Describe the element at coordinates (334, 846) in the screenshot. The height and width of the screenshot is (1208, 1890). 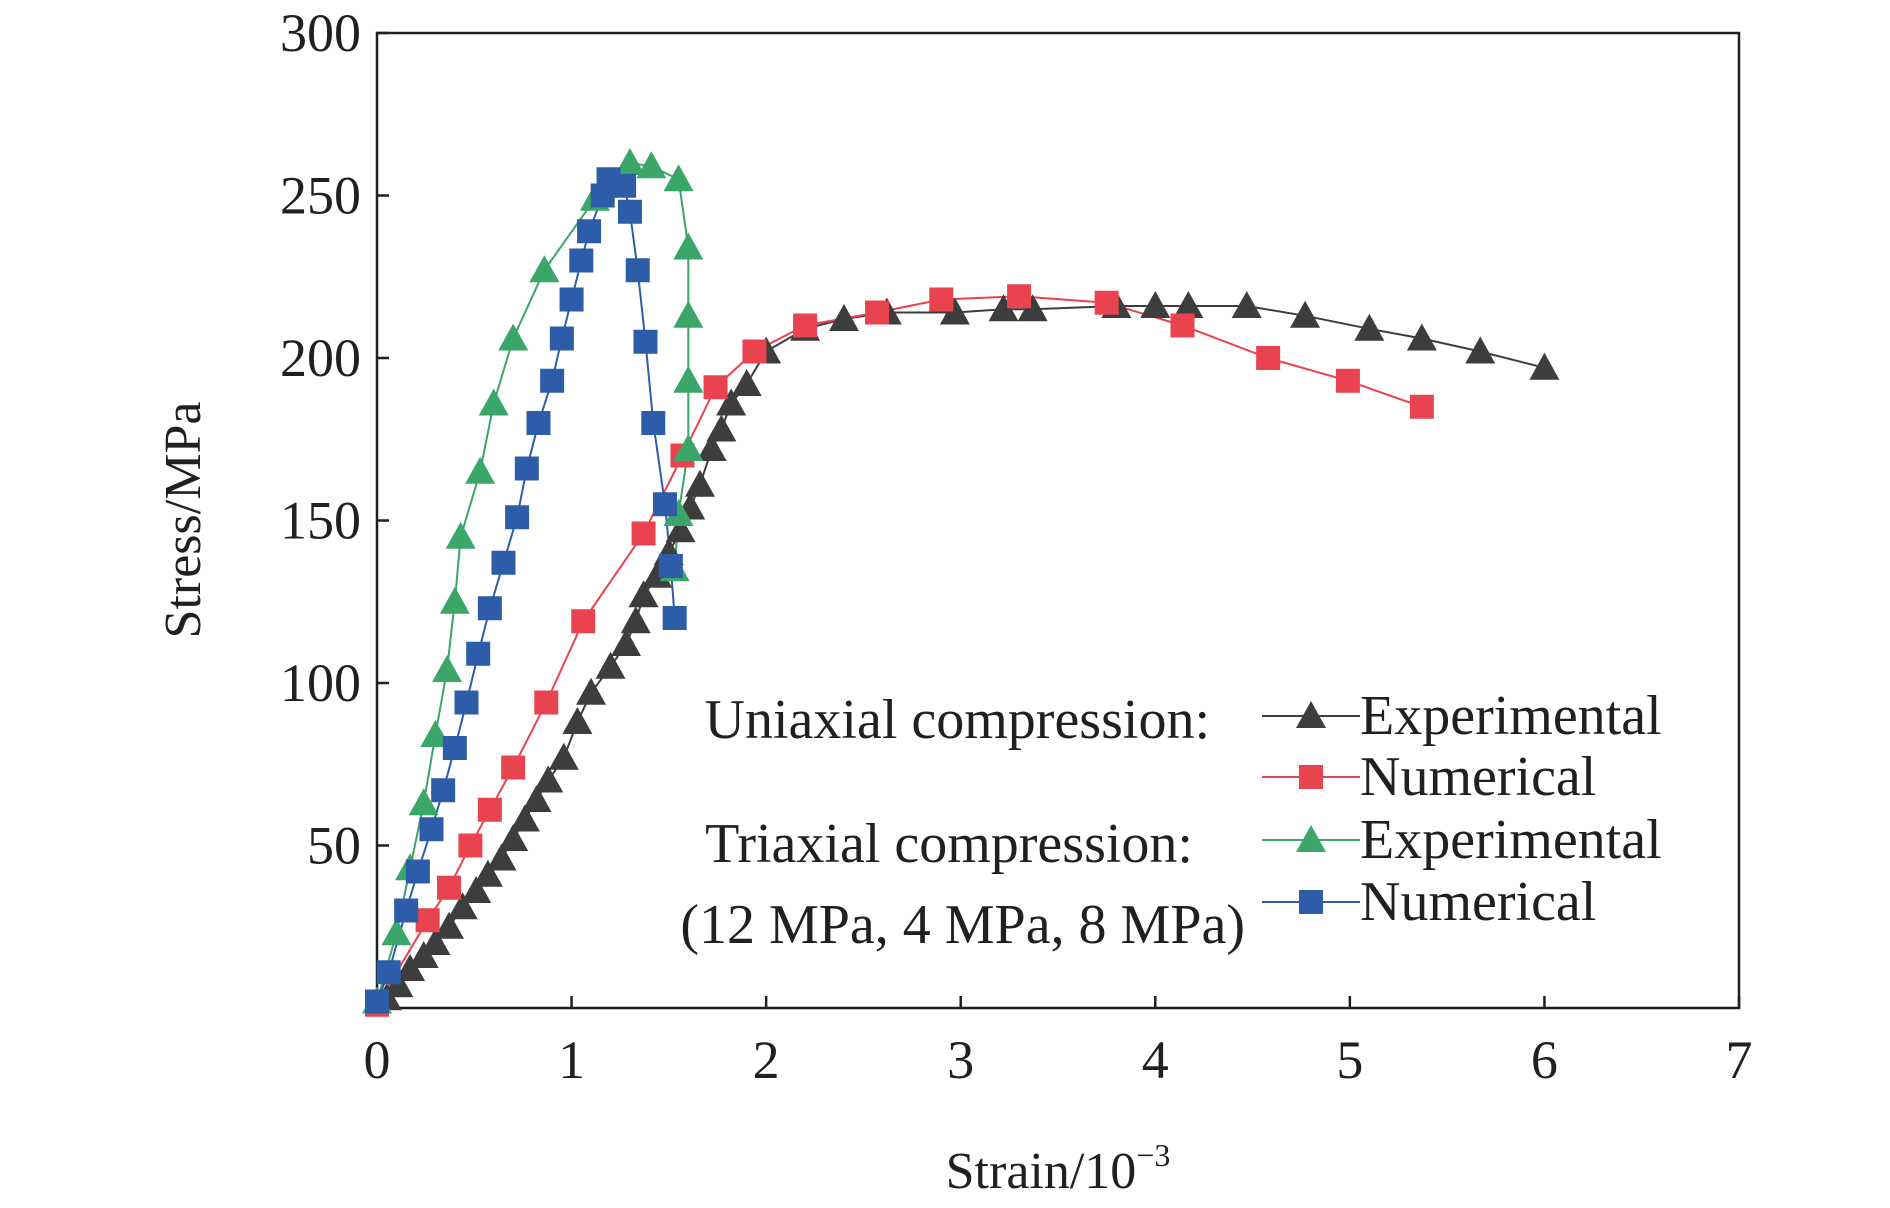
I see `y-tick-label: 50` at that location.